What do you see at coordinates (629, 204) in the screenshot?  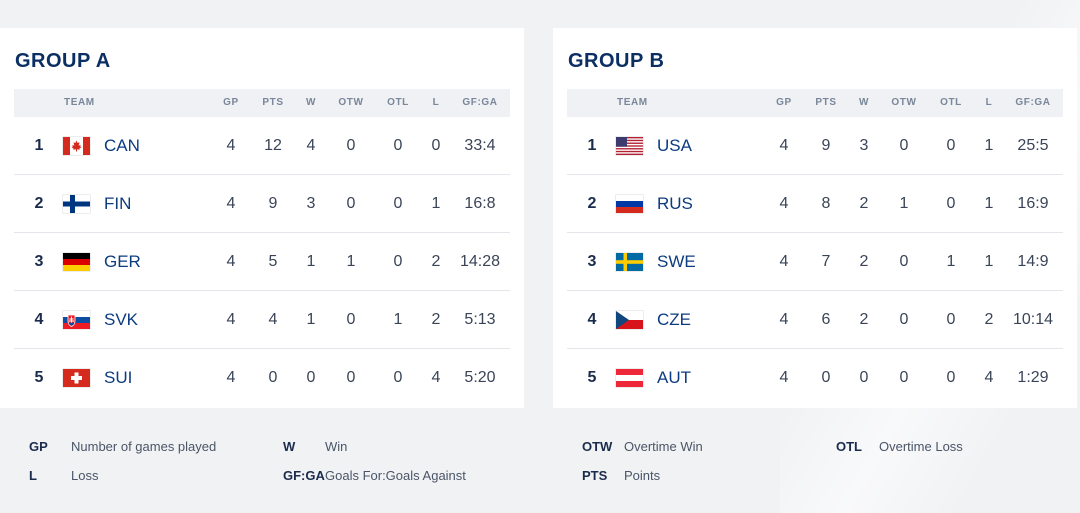 I see `russia-flag-icon` at bounding box center [629, 204].